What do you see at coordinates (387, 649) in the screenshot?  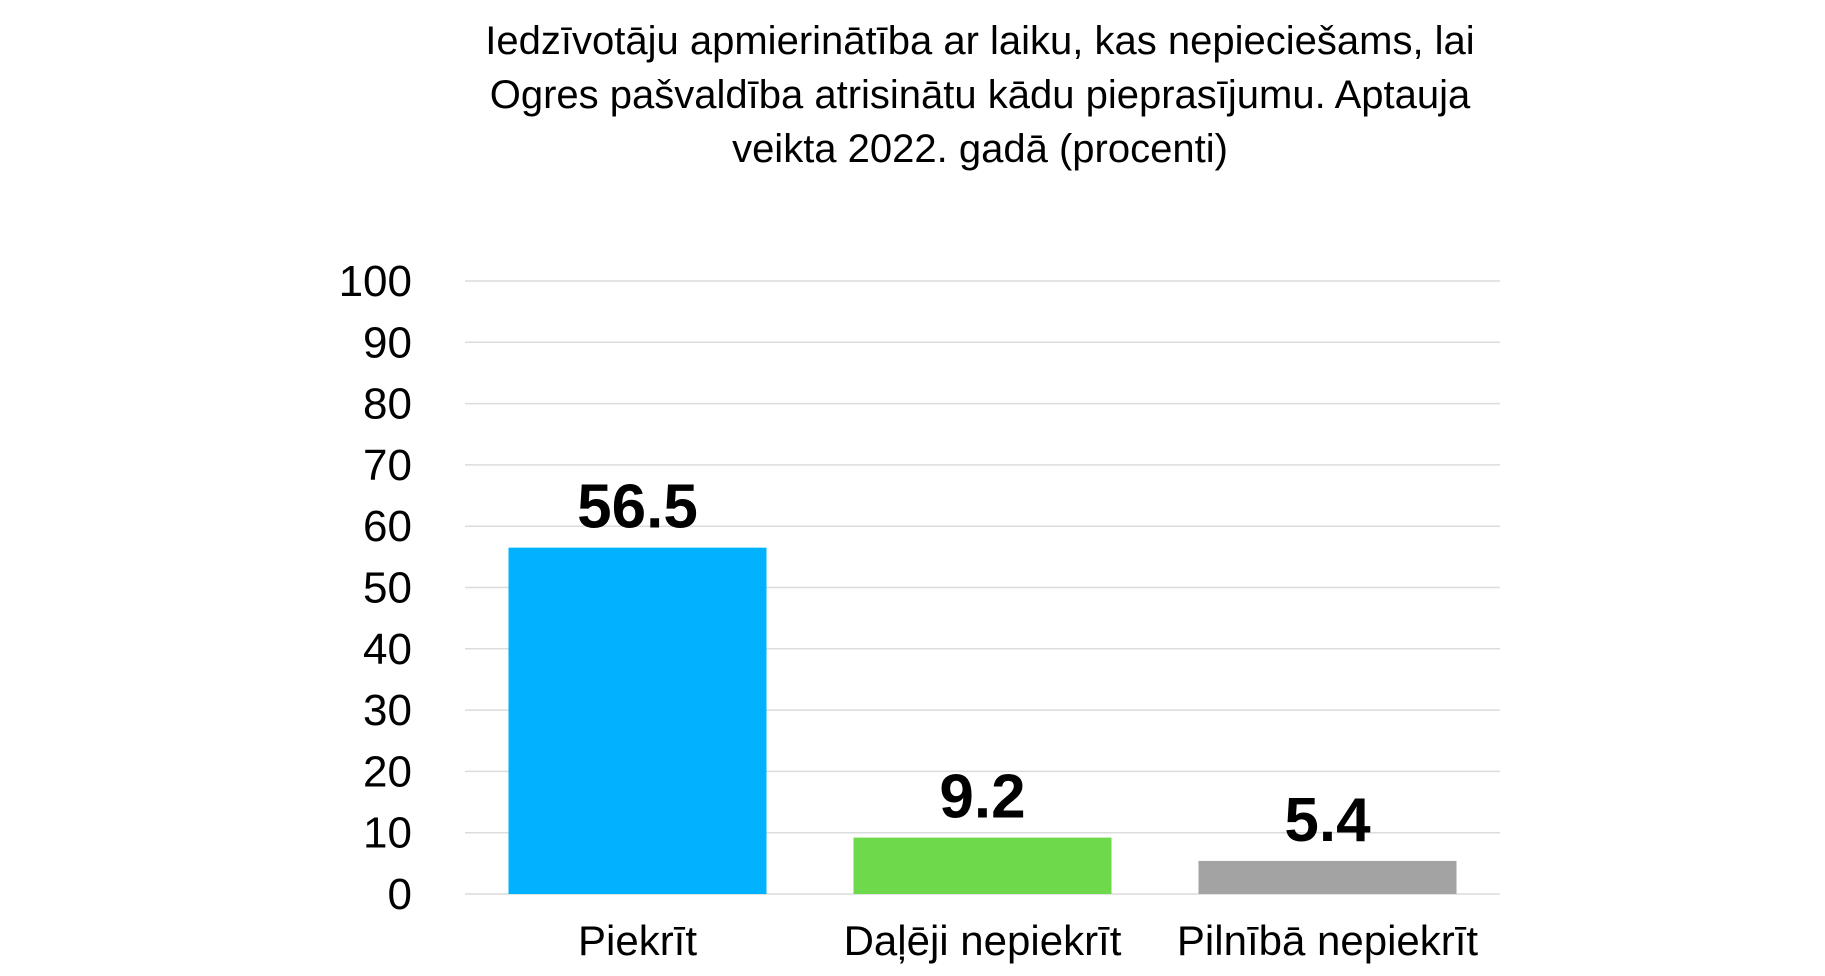 I see `y-tick-label: 40` at bounding box center [387, 649].